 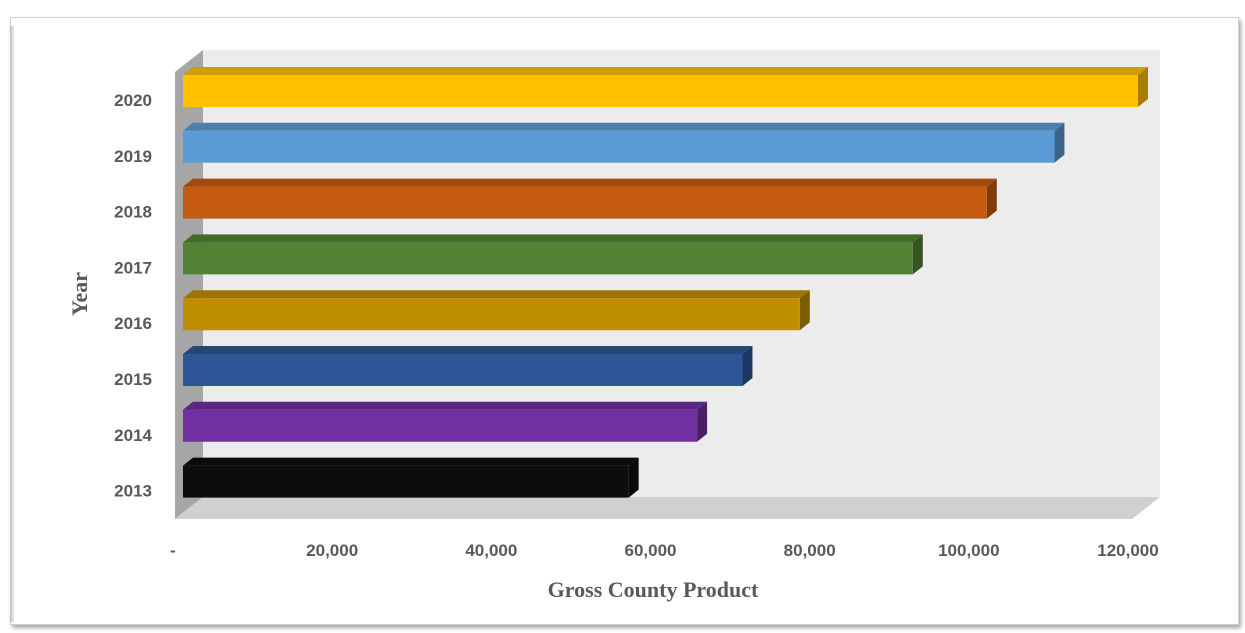 I want to click on bar-2016, so click(x=496, y=310).